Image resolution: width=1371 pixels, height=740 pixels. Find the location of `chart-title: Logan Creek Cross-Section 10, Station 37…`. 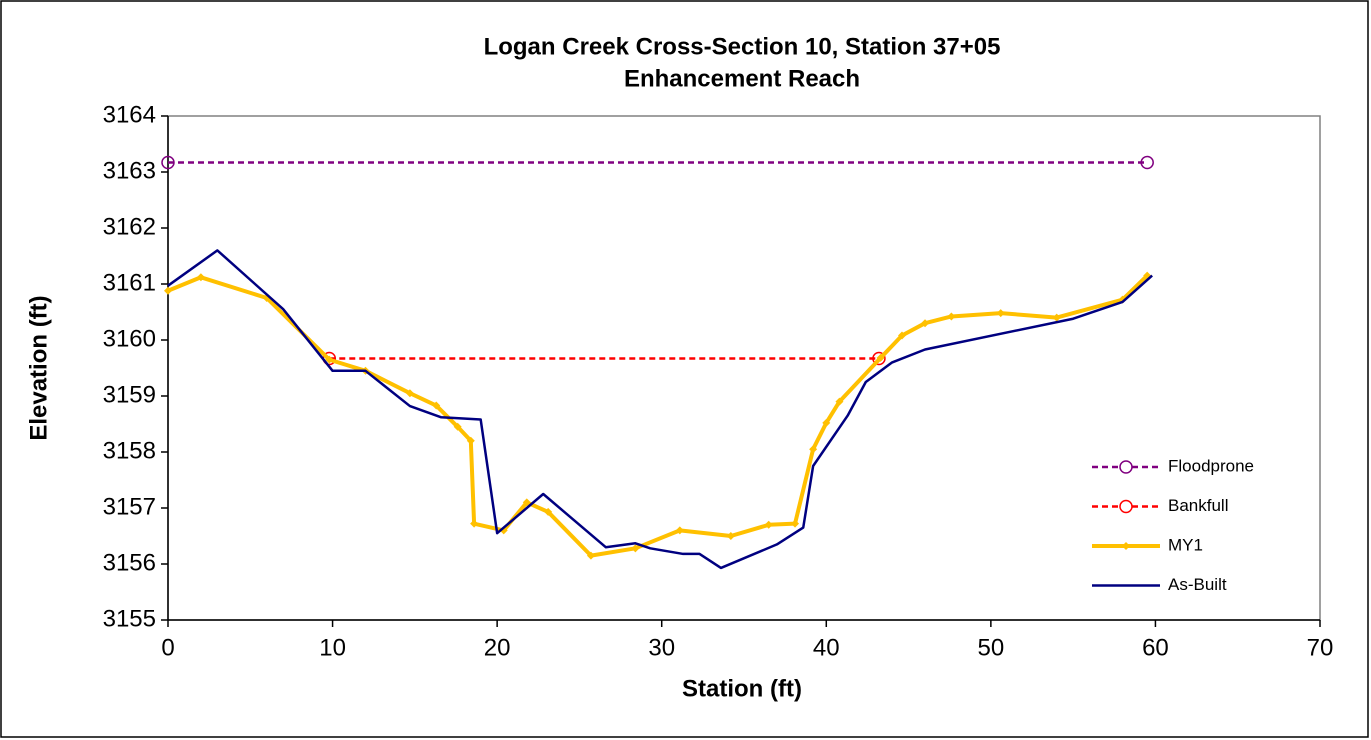

chart-title: Logan Creek Cross-Section 10, Station 37… is located at coordinates (742, 46).